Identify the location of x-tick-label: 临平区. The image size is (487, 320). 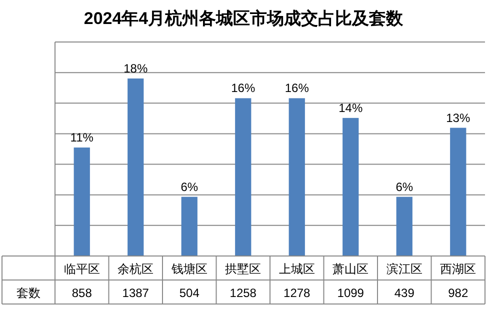
(82, 269).